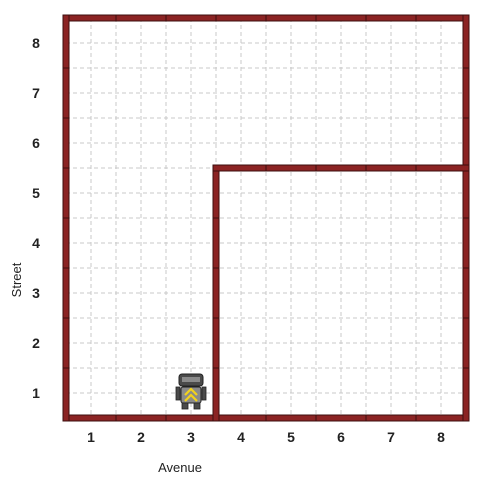 The height and width of the screenshot is (483, 491). Describe the element at coordinates (91, 437) in the screenshot. I see `avenue-tick-label: 1` at that location.